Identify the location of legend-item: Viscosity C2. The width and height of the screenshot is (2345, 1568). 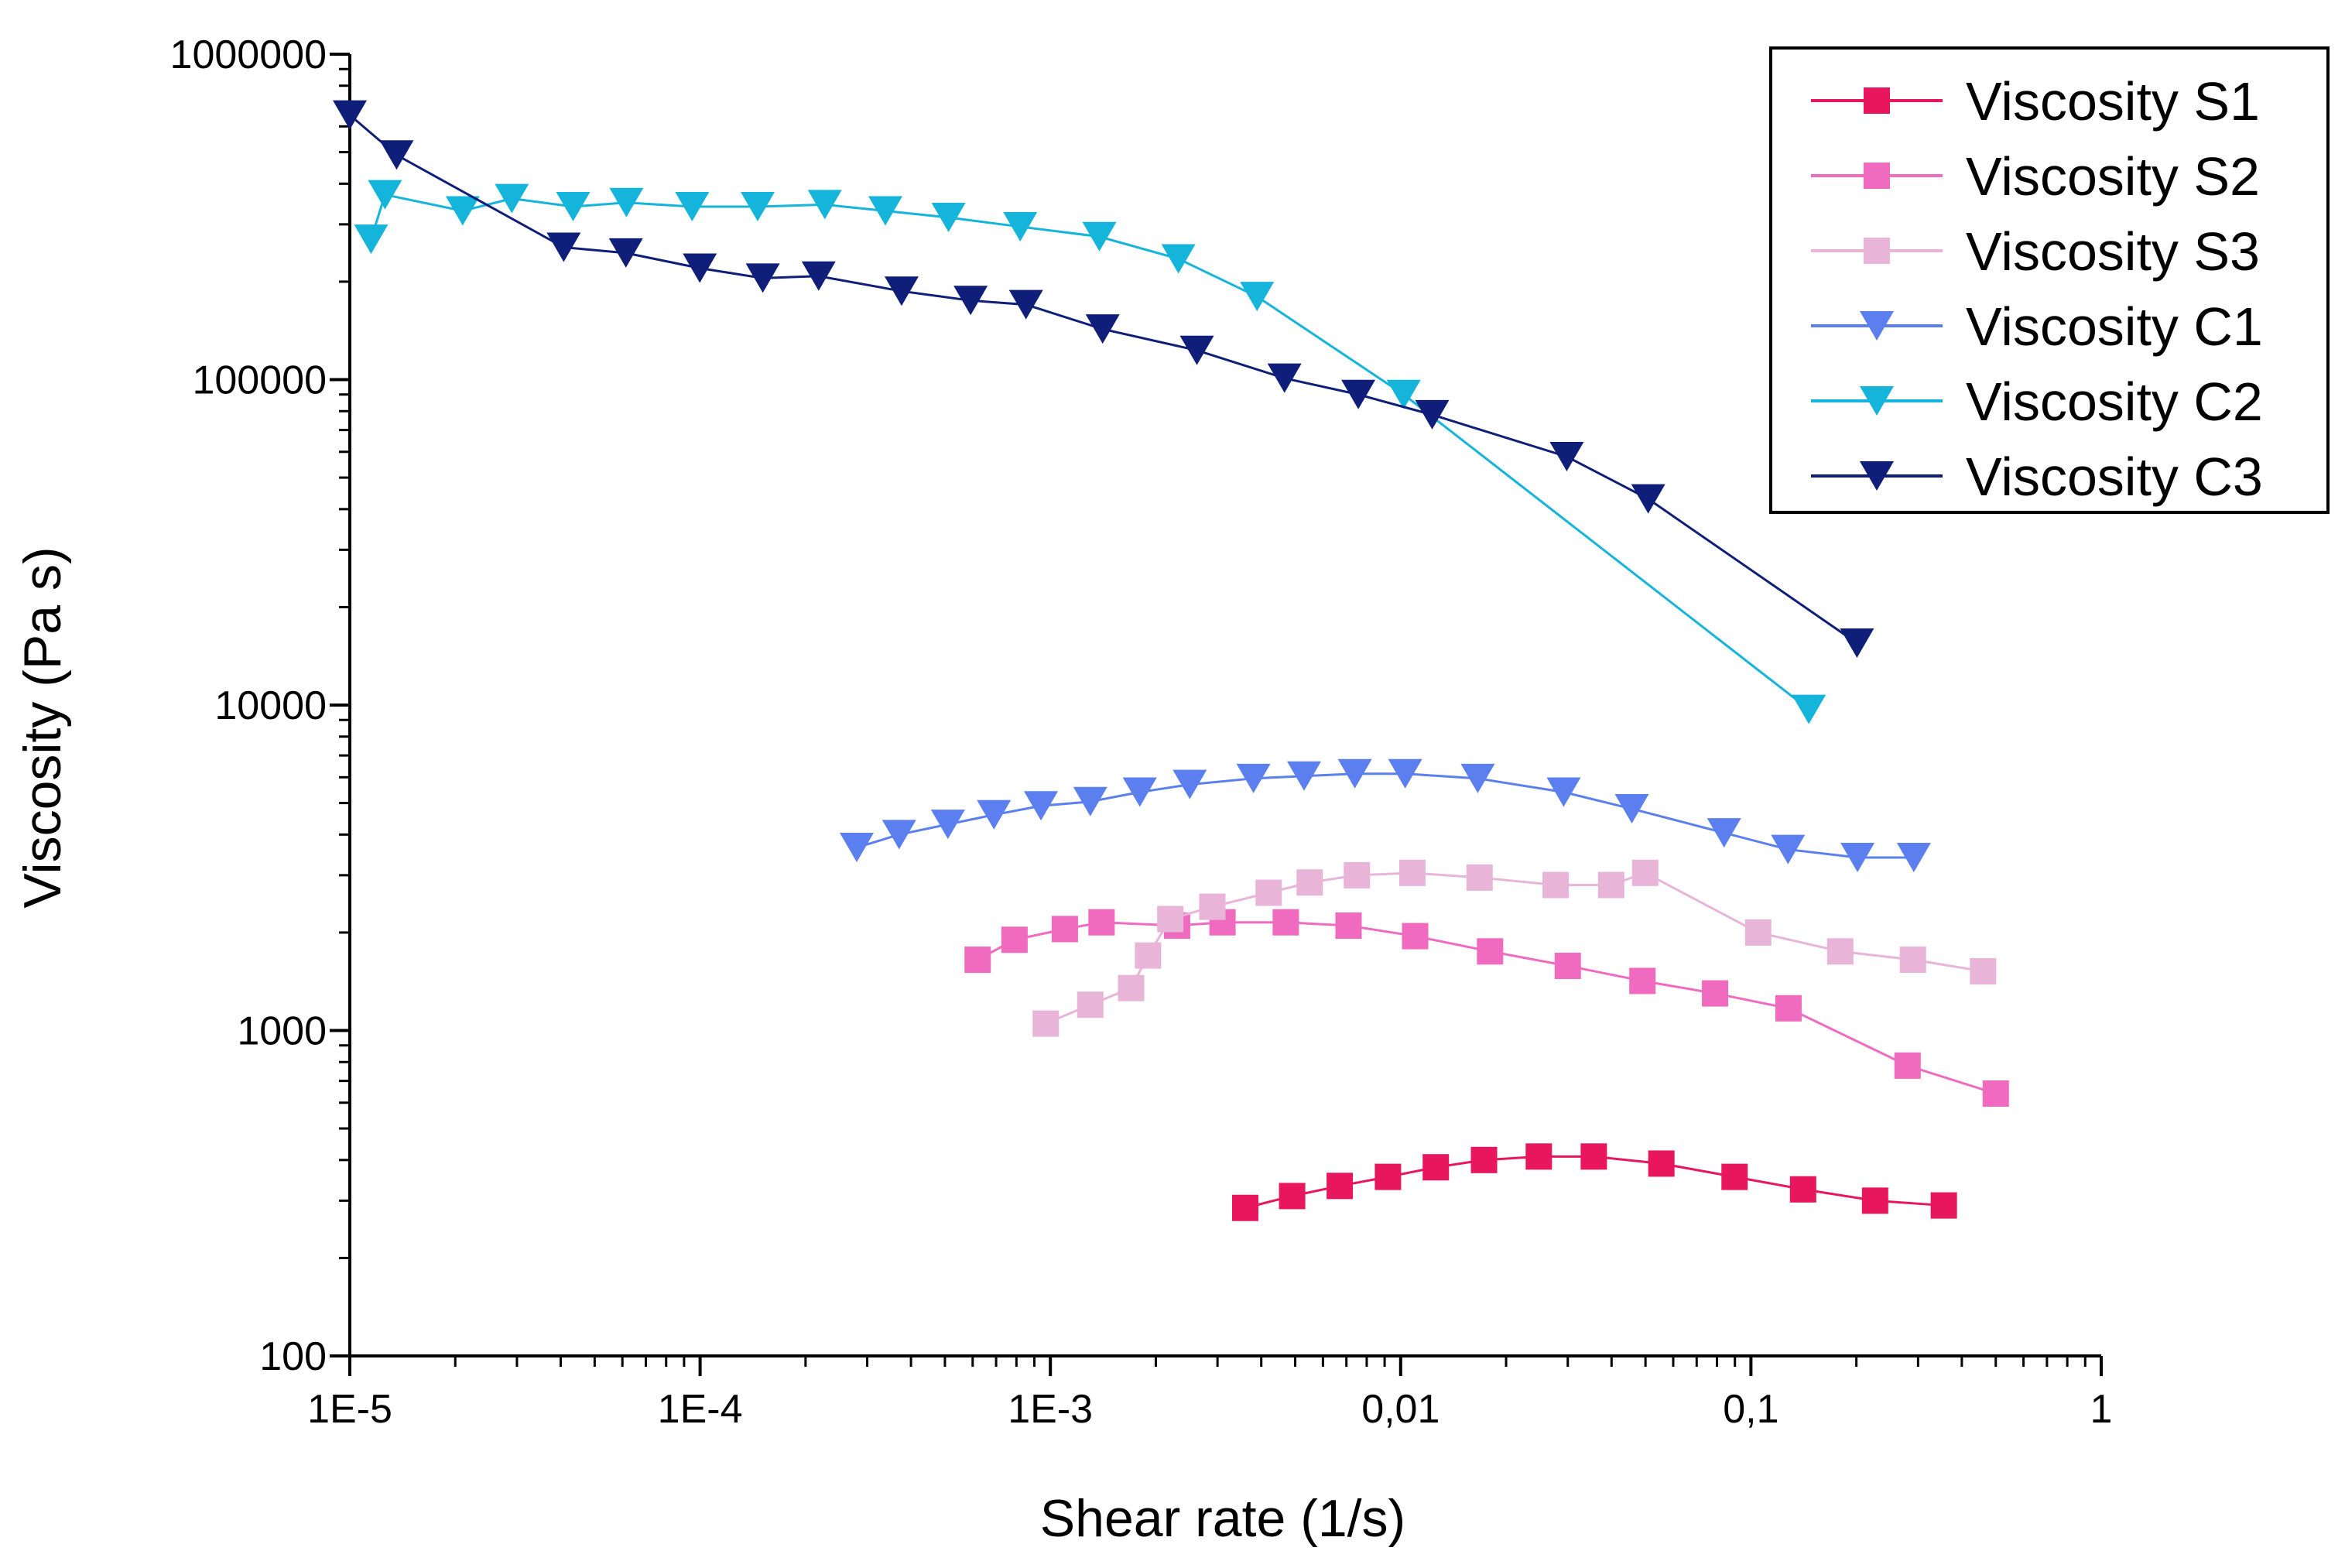
(2037, 402).